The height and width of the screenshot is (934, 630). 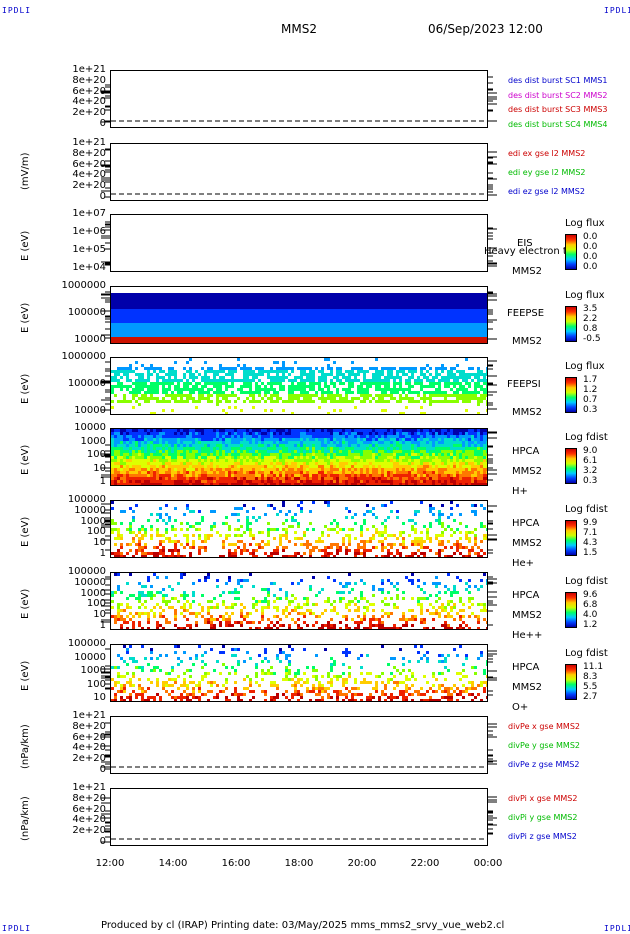 I want to click on y-tick-label: 10, so click(x=99, y=468).